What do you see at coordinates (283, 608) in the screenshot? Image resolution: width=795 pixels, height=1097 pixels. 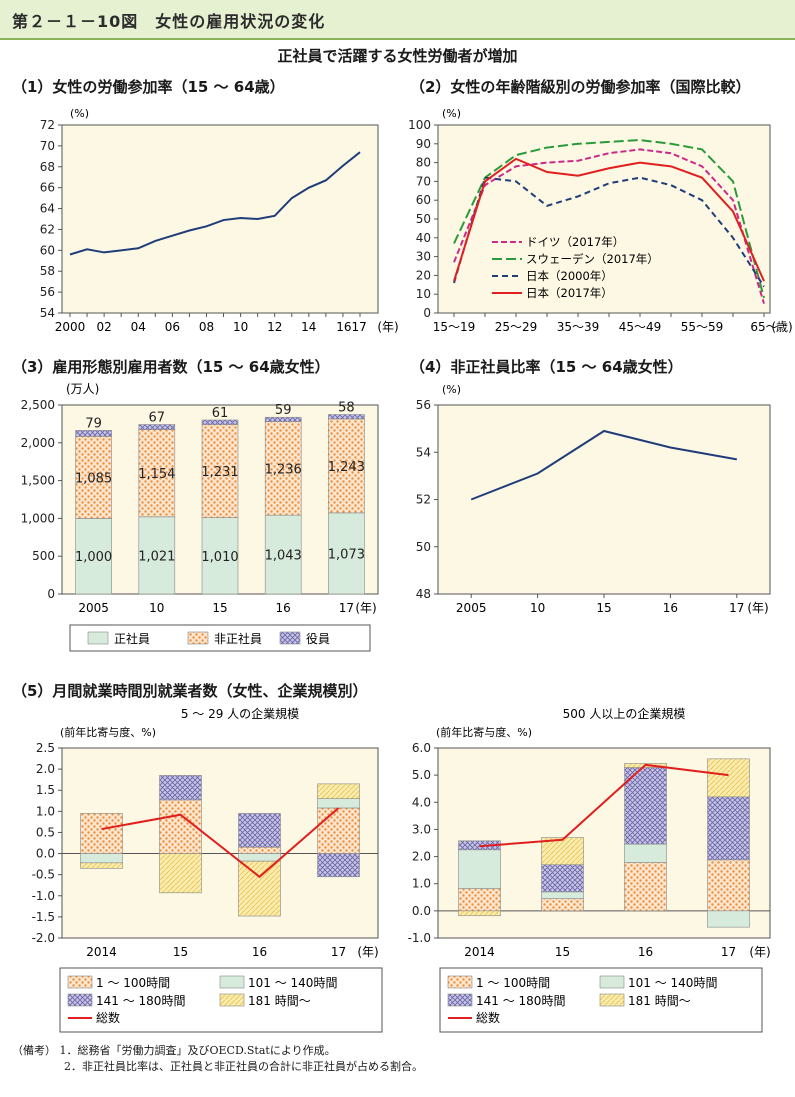 I see `p3-xtick-label-3: 16` at bounding box center [283, 608].